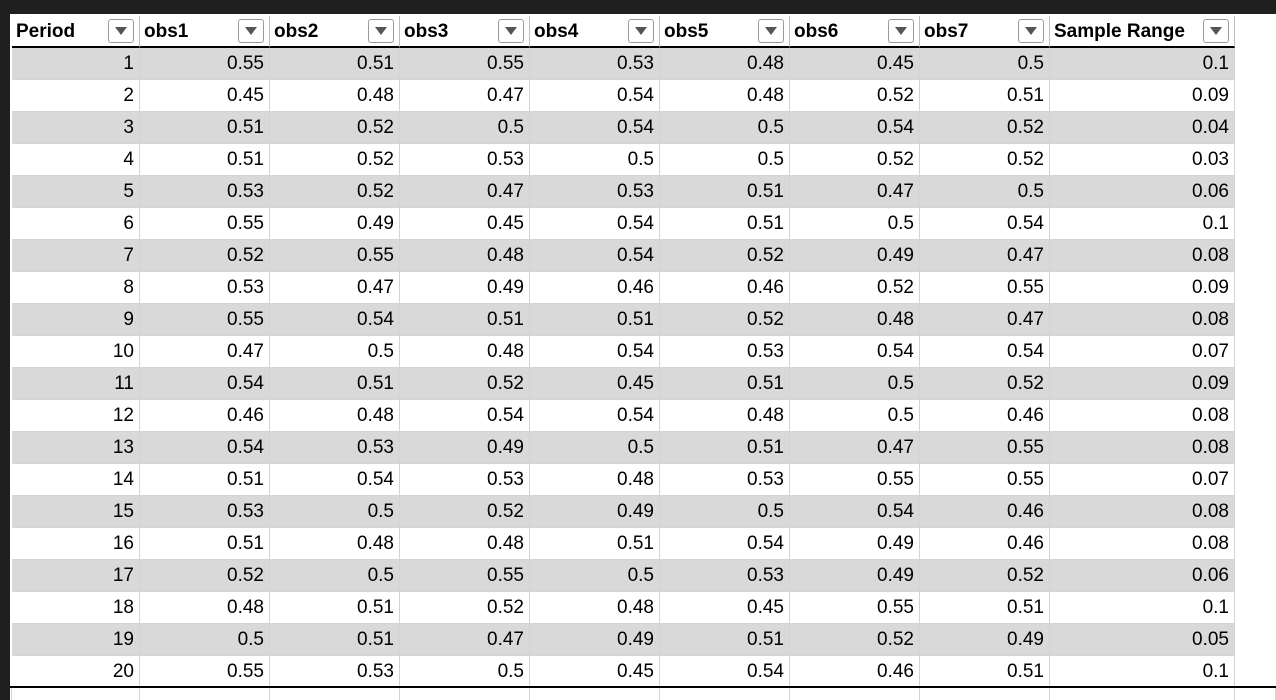  Describe the element at coordinates (643, 687) in the screenshot. I see `table-bottom-border` at that location.